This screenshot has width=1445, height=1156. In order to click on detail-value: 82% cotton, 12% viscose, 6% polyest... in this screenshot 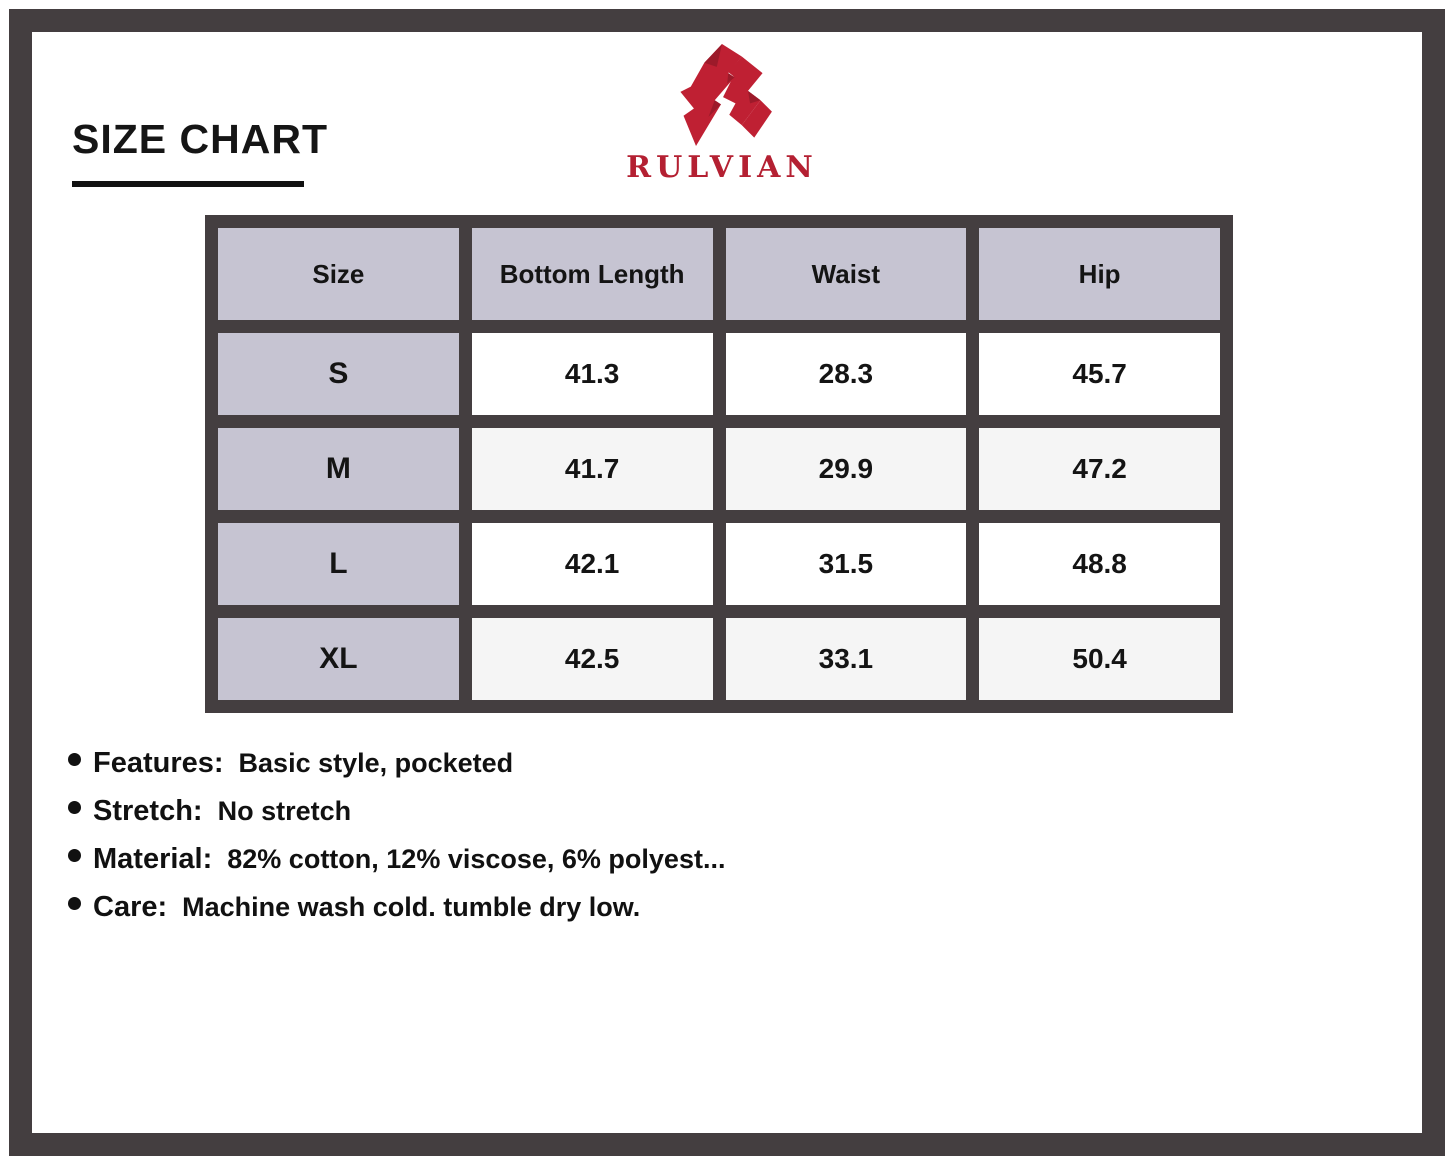, I will do `click(476, 859)`.